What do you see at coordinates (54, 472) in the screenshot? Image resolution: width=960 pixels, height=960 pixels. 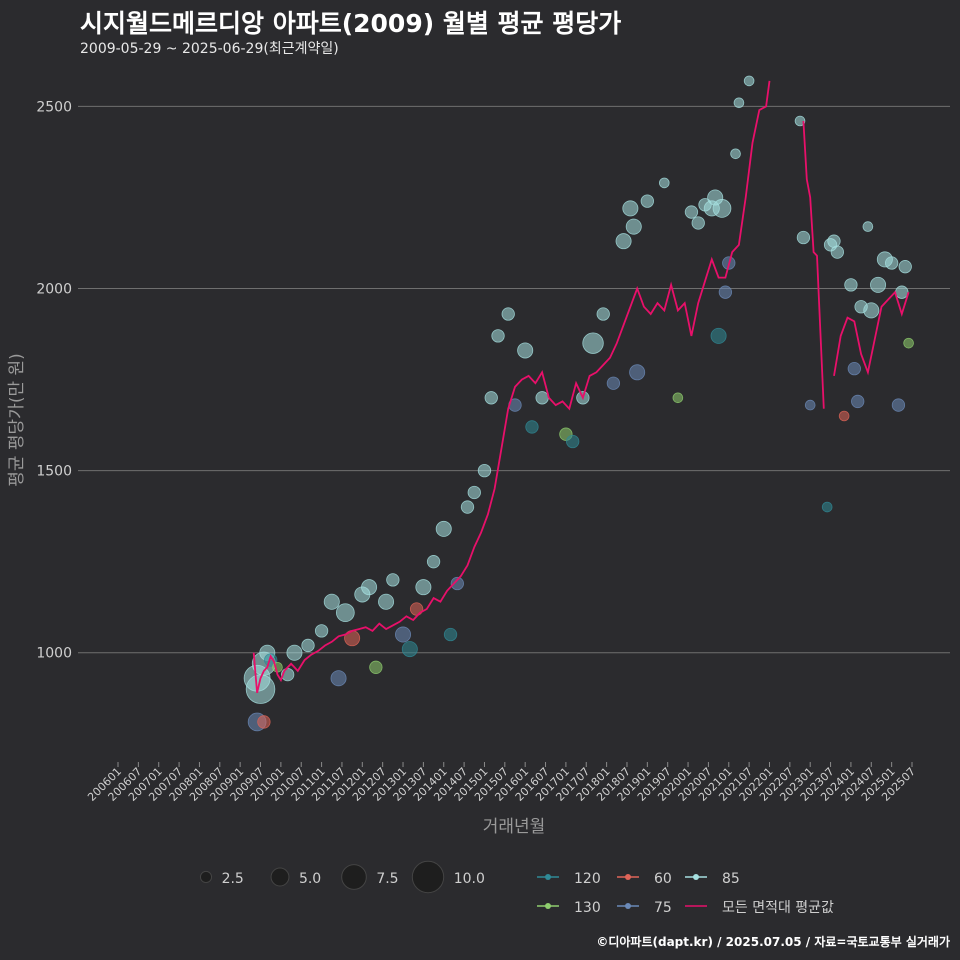 I see `y-tick-label: 1500` at bounding box center [54, 472].